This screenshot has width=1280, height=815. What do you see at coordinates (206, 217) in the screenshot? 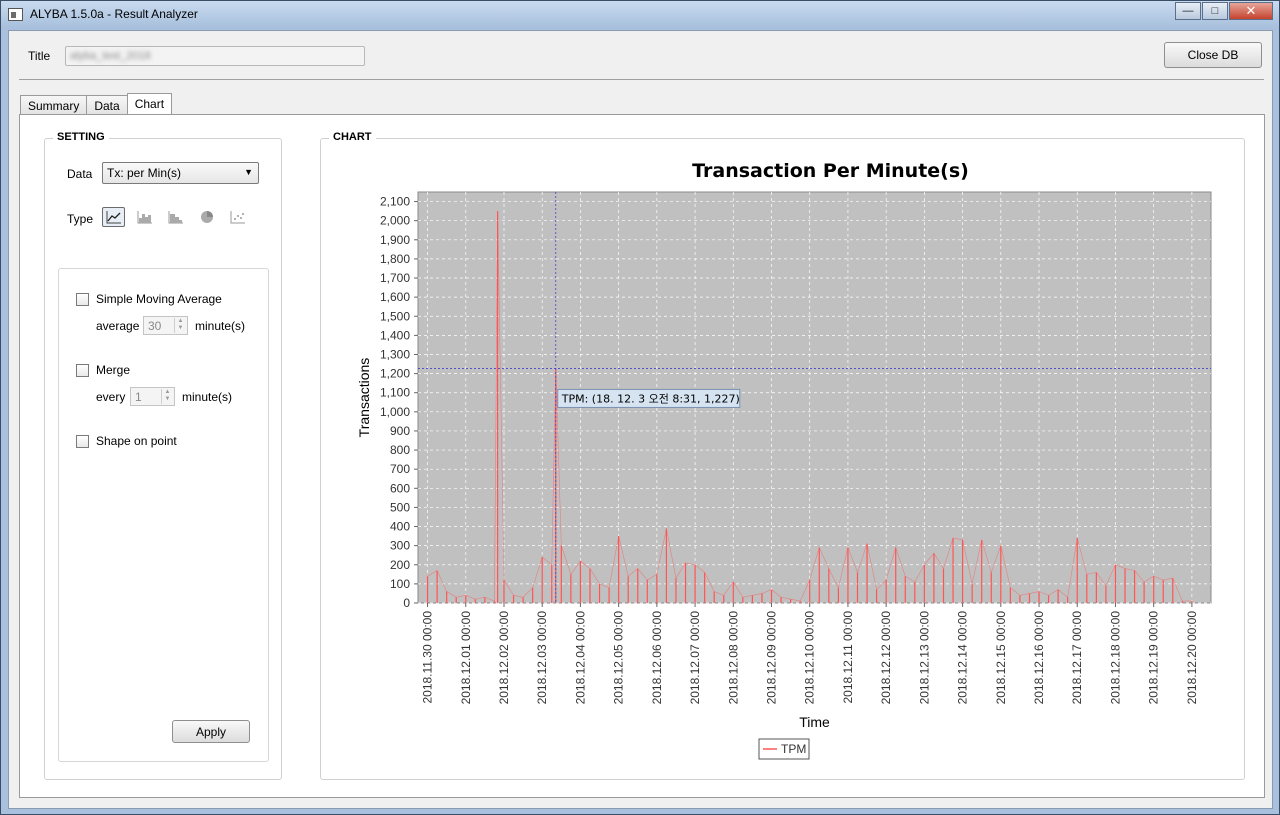
I see `pie-chart-icon` at bounding box center [206, 217].